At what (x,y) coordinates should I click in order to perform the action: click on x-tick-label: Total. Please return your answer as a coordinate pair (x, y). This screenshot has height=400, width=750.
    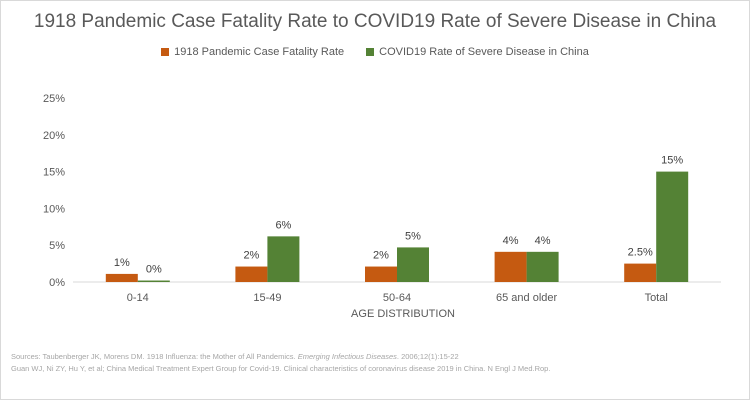
    Looking at the image, I should click on (656, 298).